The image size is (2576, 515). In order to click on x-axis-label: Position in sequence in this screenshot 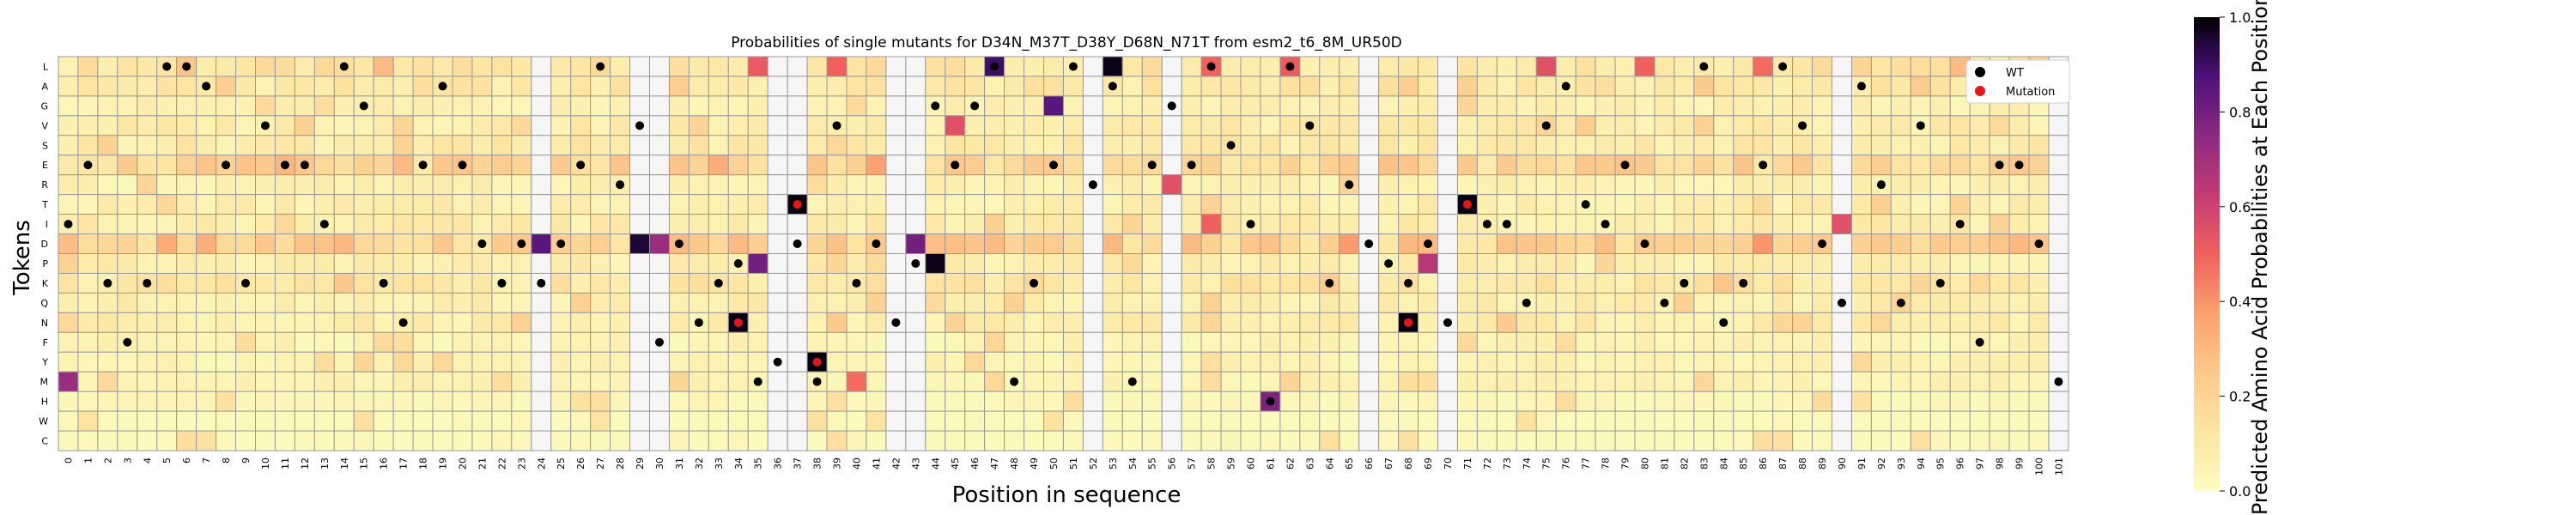, I will do `click(1067, 495)`.